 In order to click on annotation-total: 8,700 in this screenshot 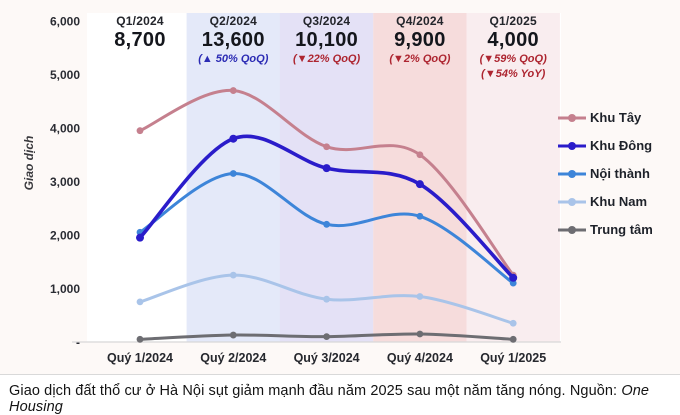, I will do `click(140, 40)`.